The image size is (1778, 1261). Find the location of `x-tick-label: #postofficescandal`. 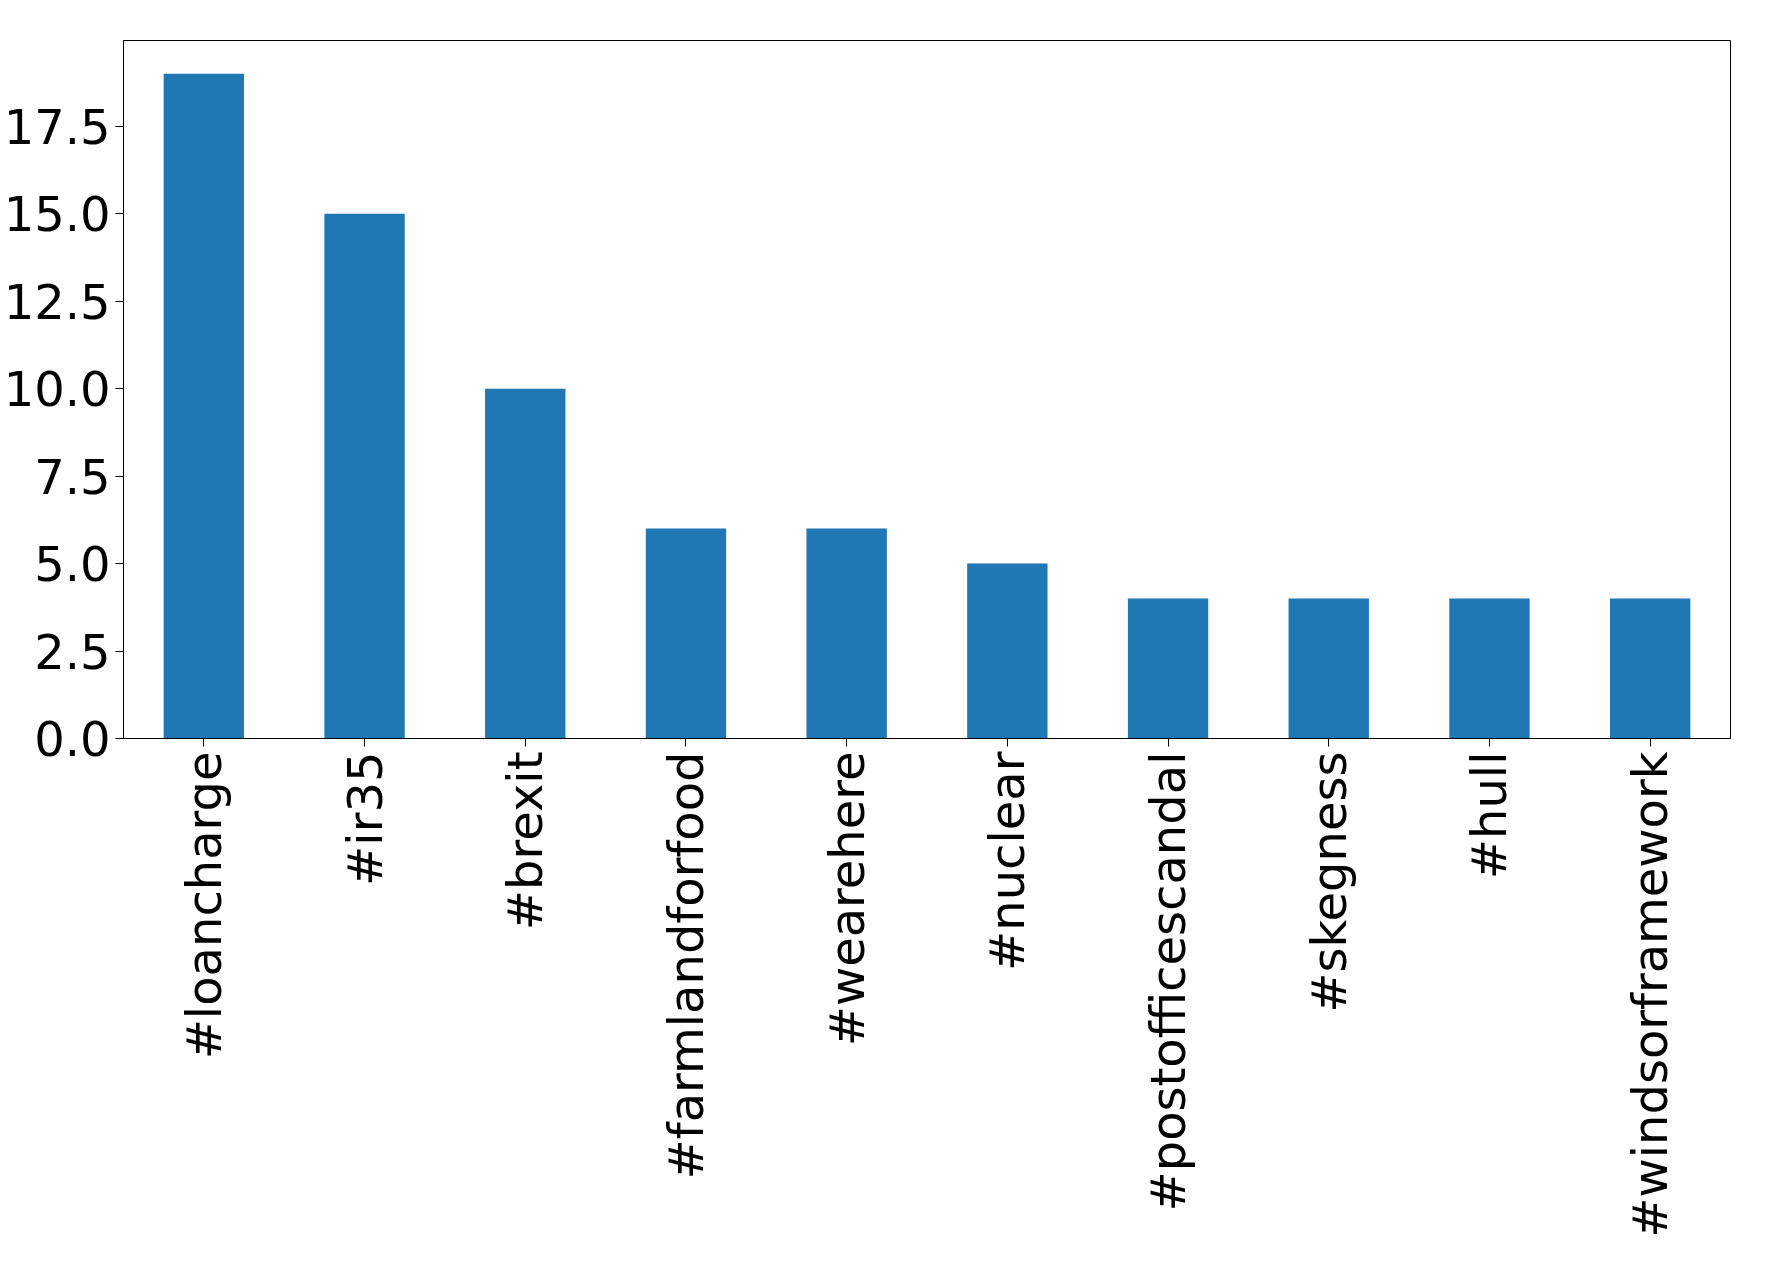

x-tick-label: #postofficescandal is located at coordinates (1168, 981).